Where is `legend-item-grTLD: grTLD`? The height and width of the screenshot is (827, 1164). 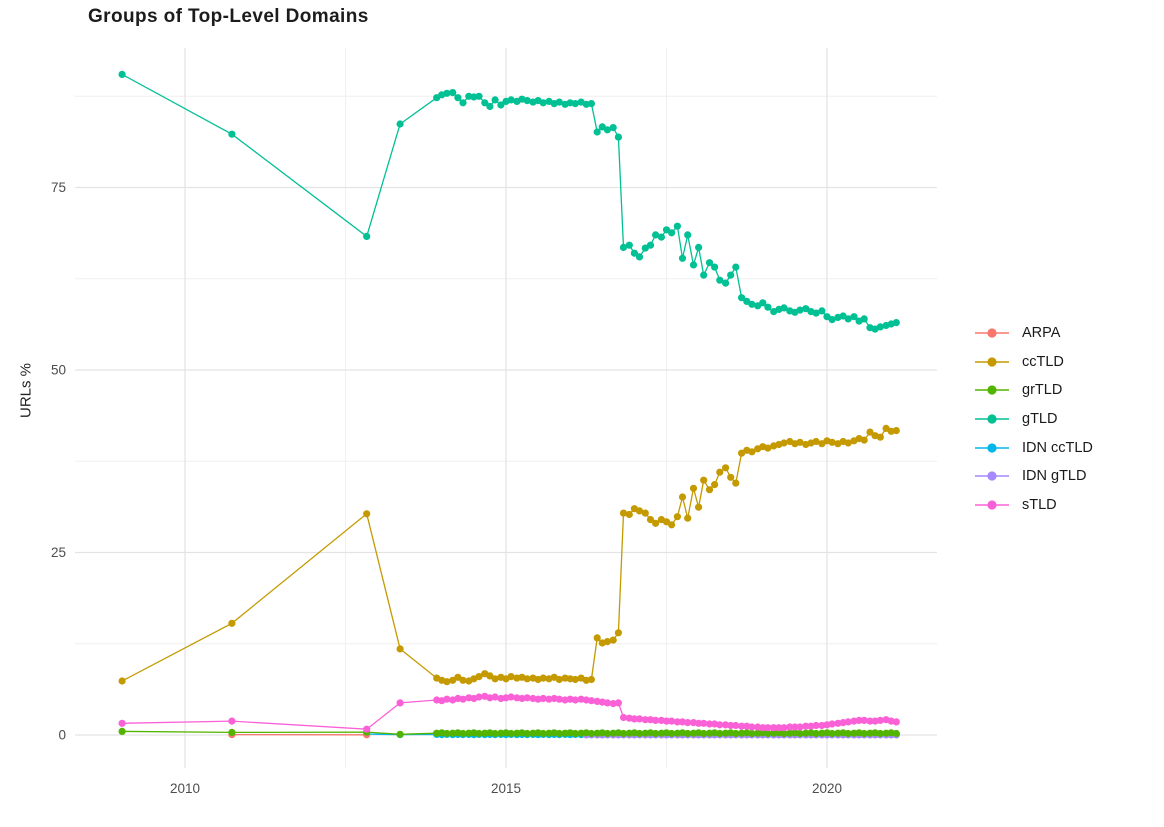 legend-item-grTLD: grTLD is located at coordinates (1034, 390).